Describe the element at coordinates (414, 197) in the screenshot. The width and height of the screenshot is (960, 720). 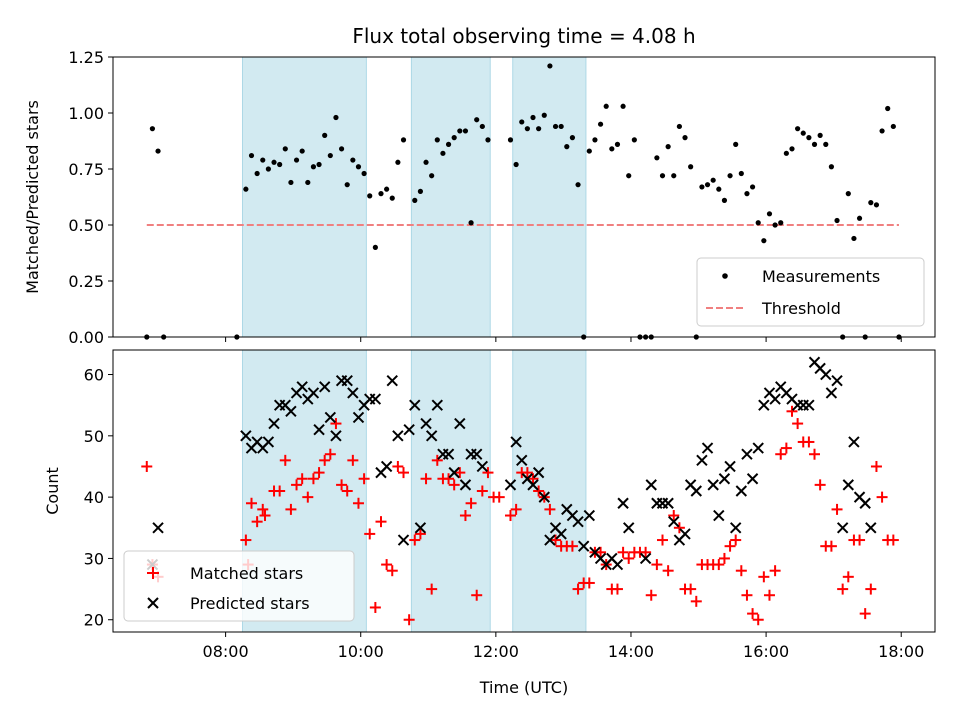
I see `top-shaded-intervals` at that location.